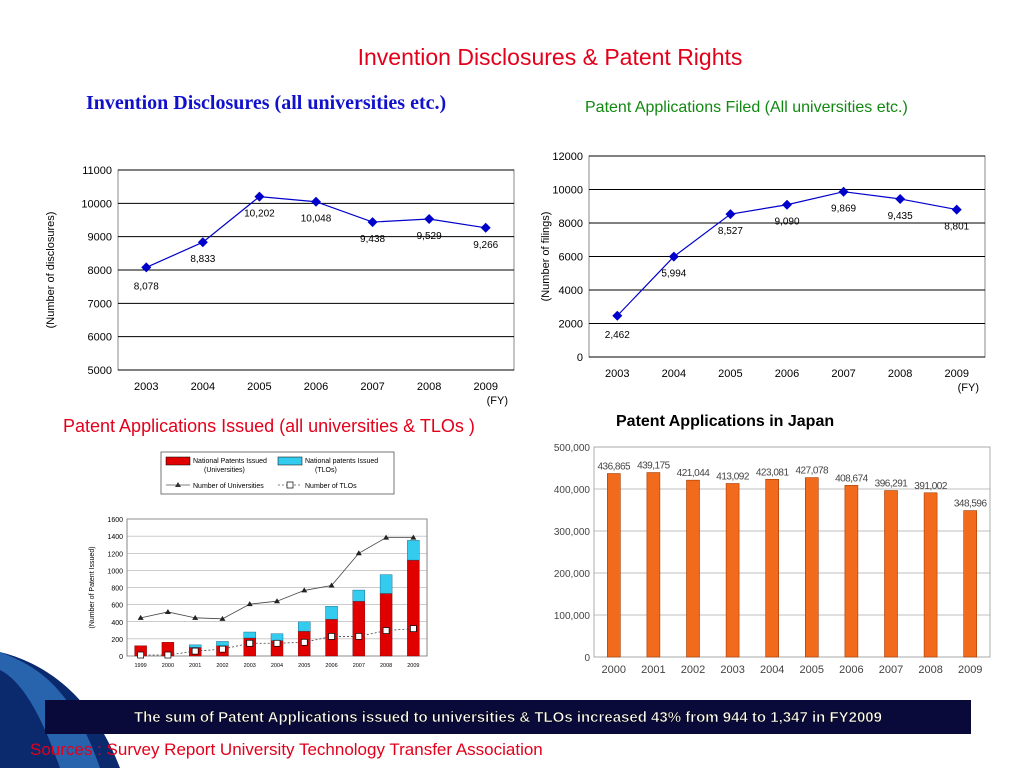 Image resolution: width=1024 pixels, height=768 pixels. I want to click on japan-data-label: 408,674, so click(852, 478).